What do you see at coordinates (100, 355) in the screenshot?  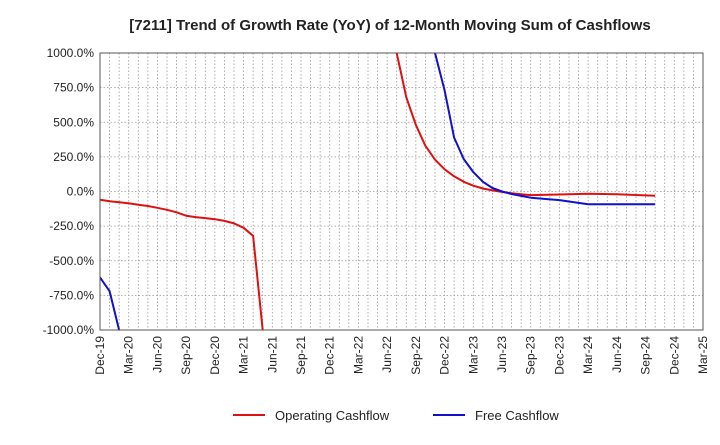 I see `x-tick-label: Dec-19` at bounding box center [100, 355].